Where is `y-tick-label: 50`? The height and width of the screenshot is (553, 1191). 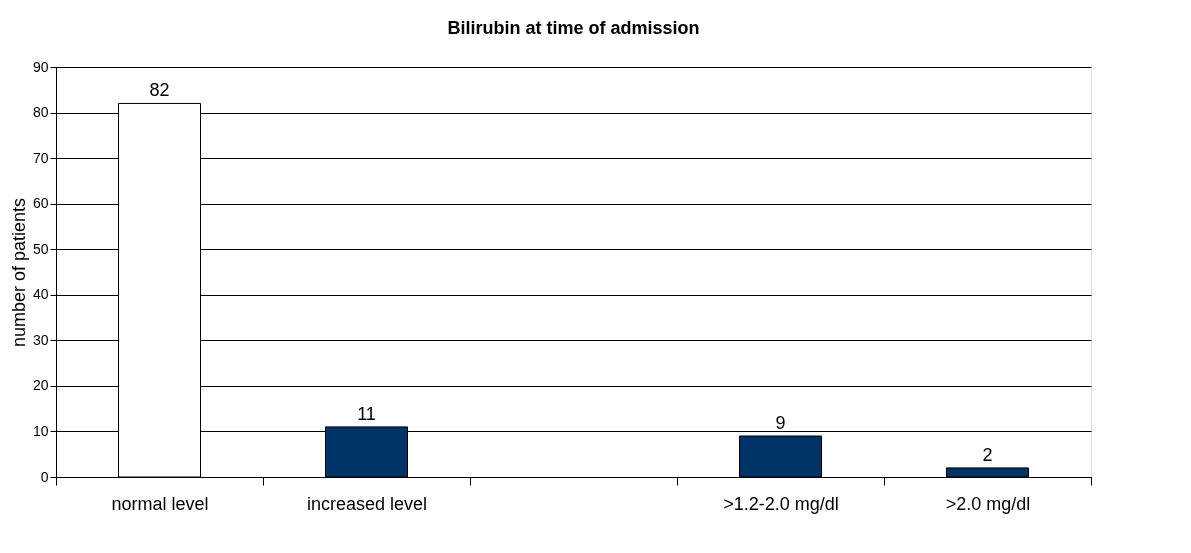
y-tick-label: 50 is located at coordinates (40, 248).